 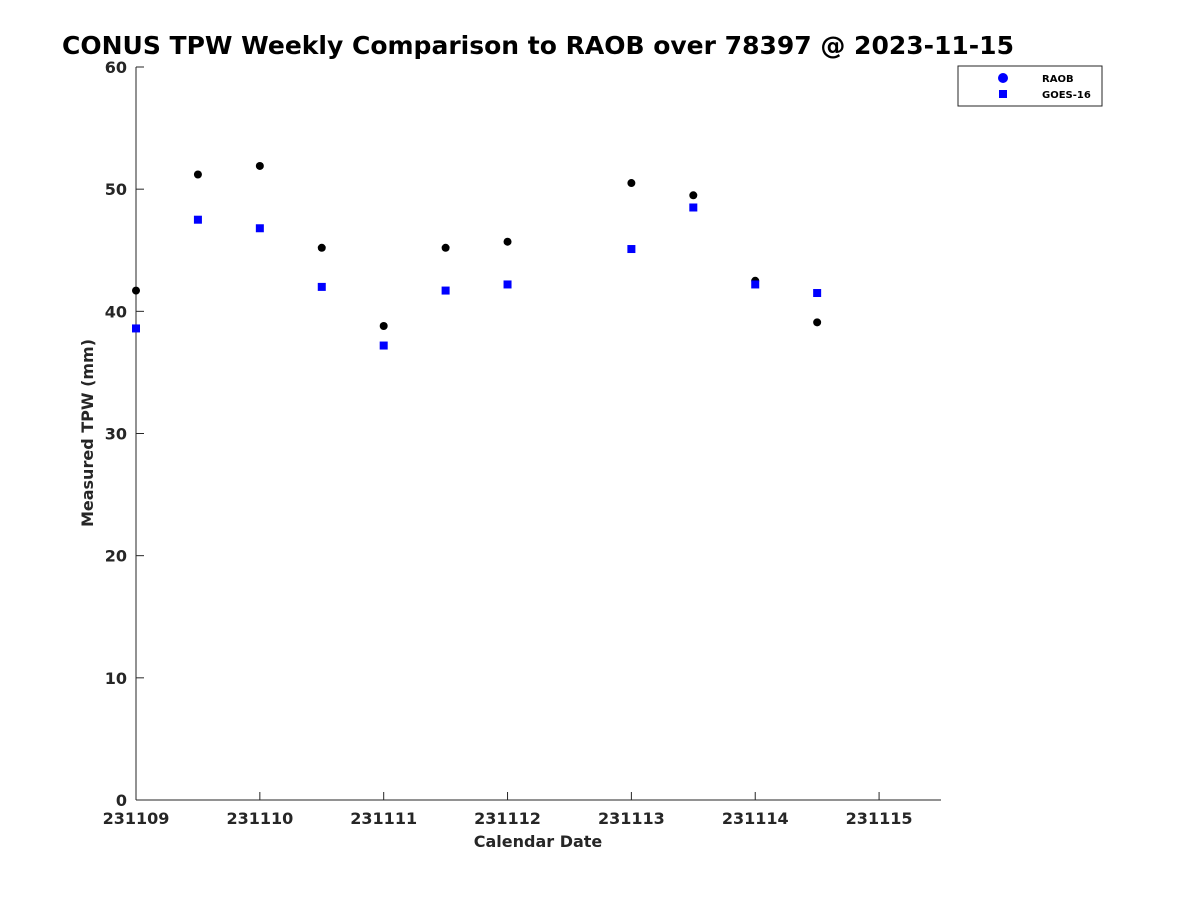 I want to click on legend-label: GOES-16, so click(x=1066, y=95).